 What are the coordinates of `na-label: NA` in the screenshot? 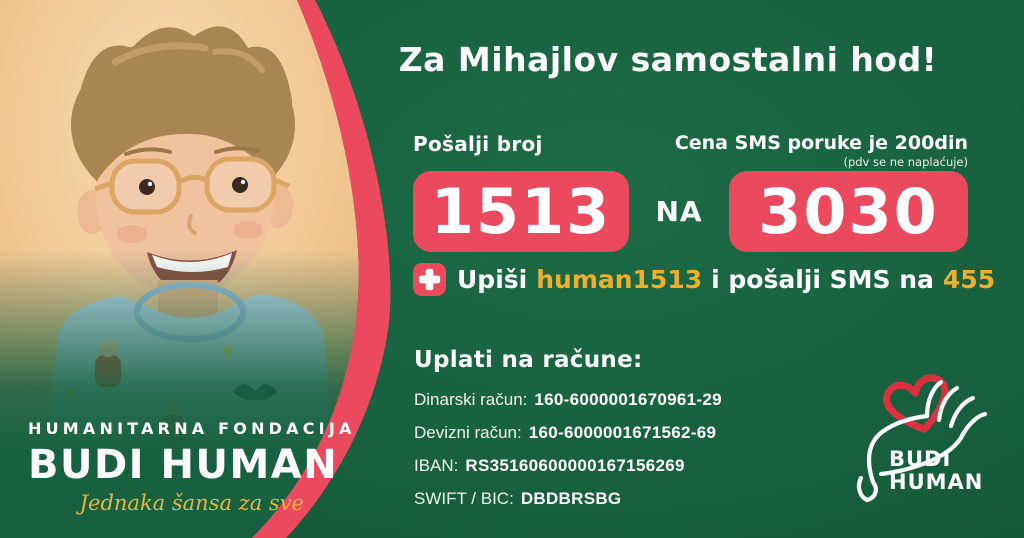 It's located at (679, 211).